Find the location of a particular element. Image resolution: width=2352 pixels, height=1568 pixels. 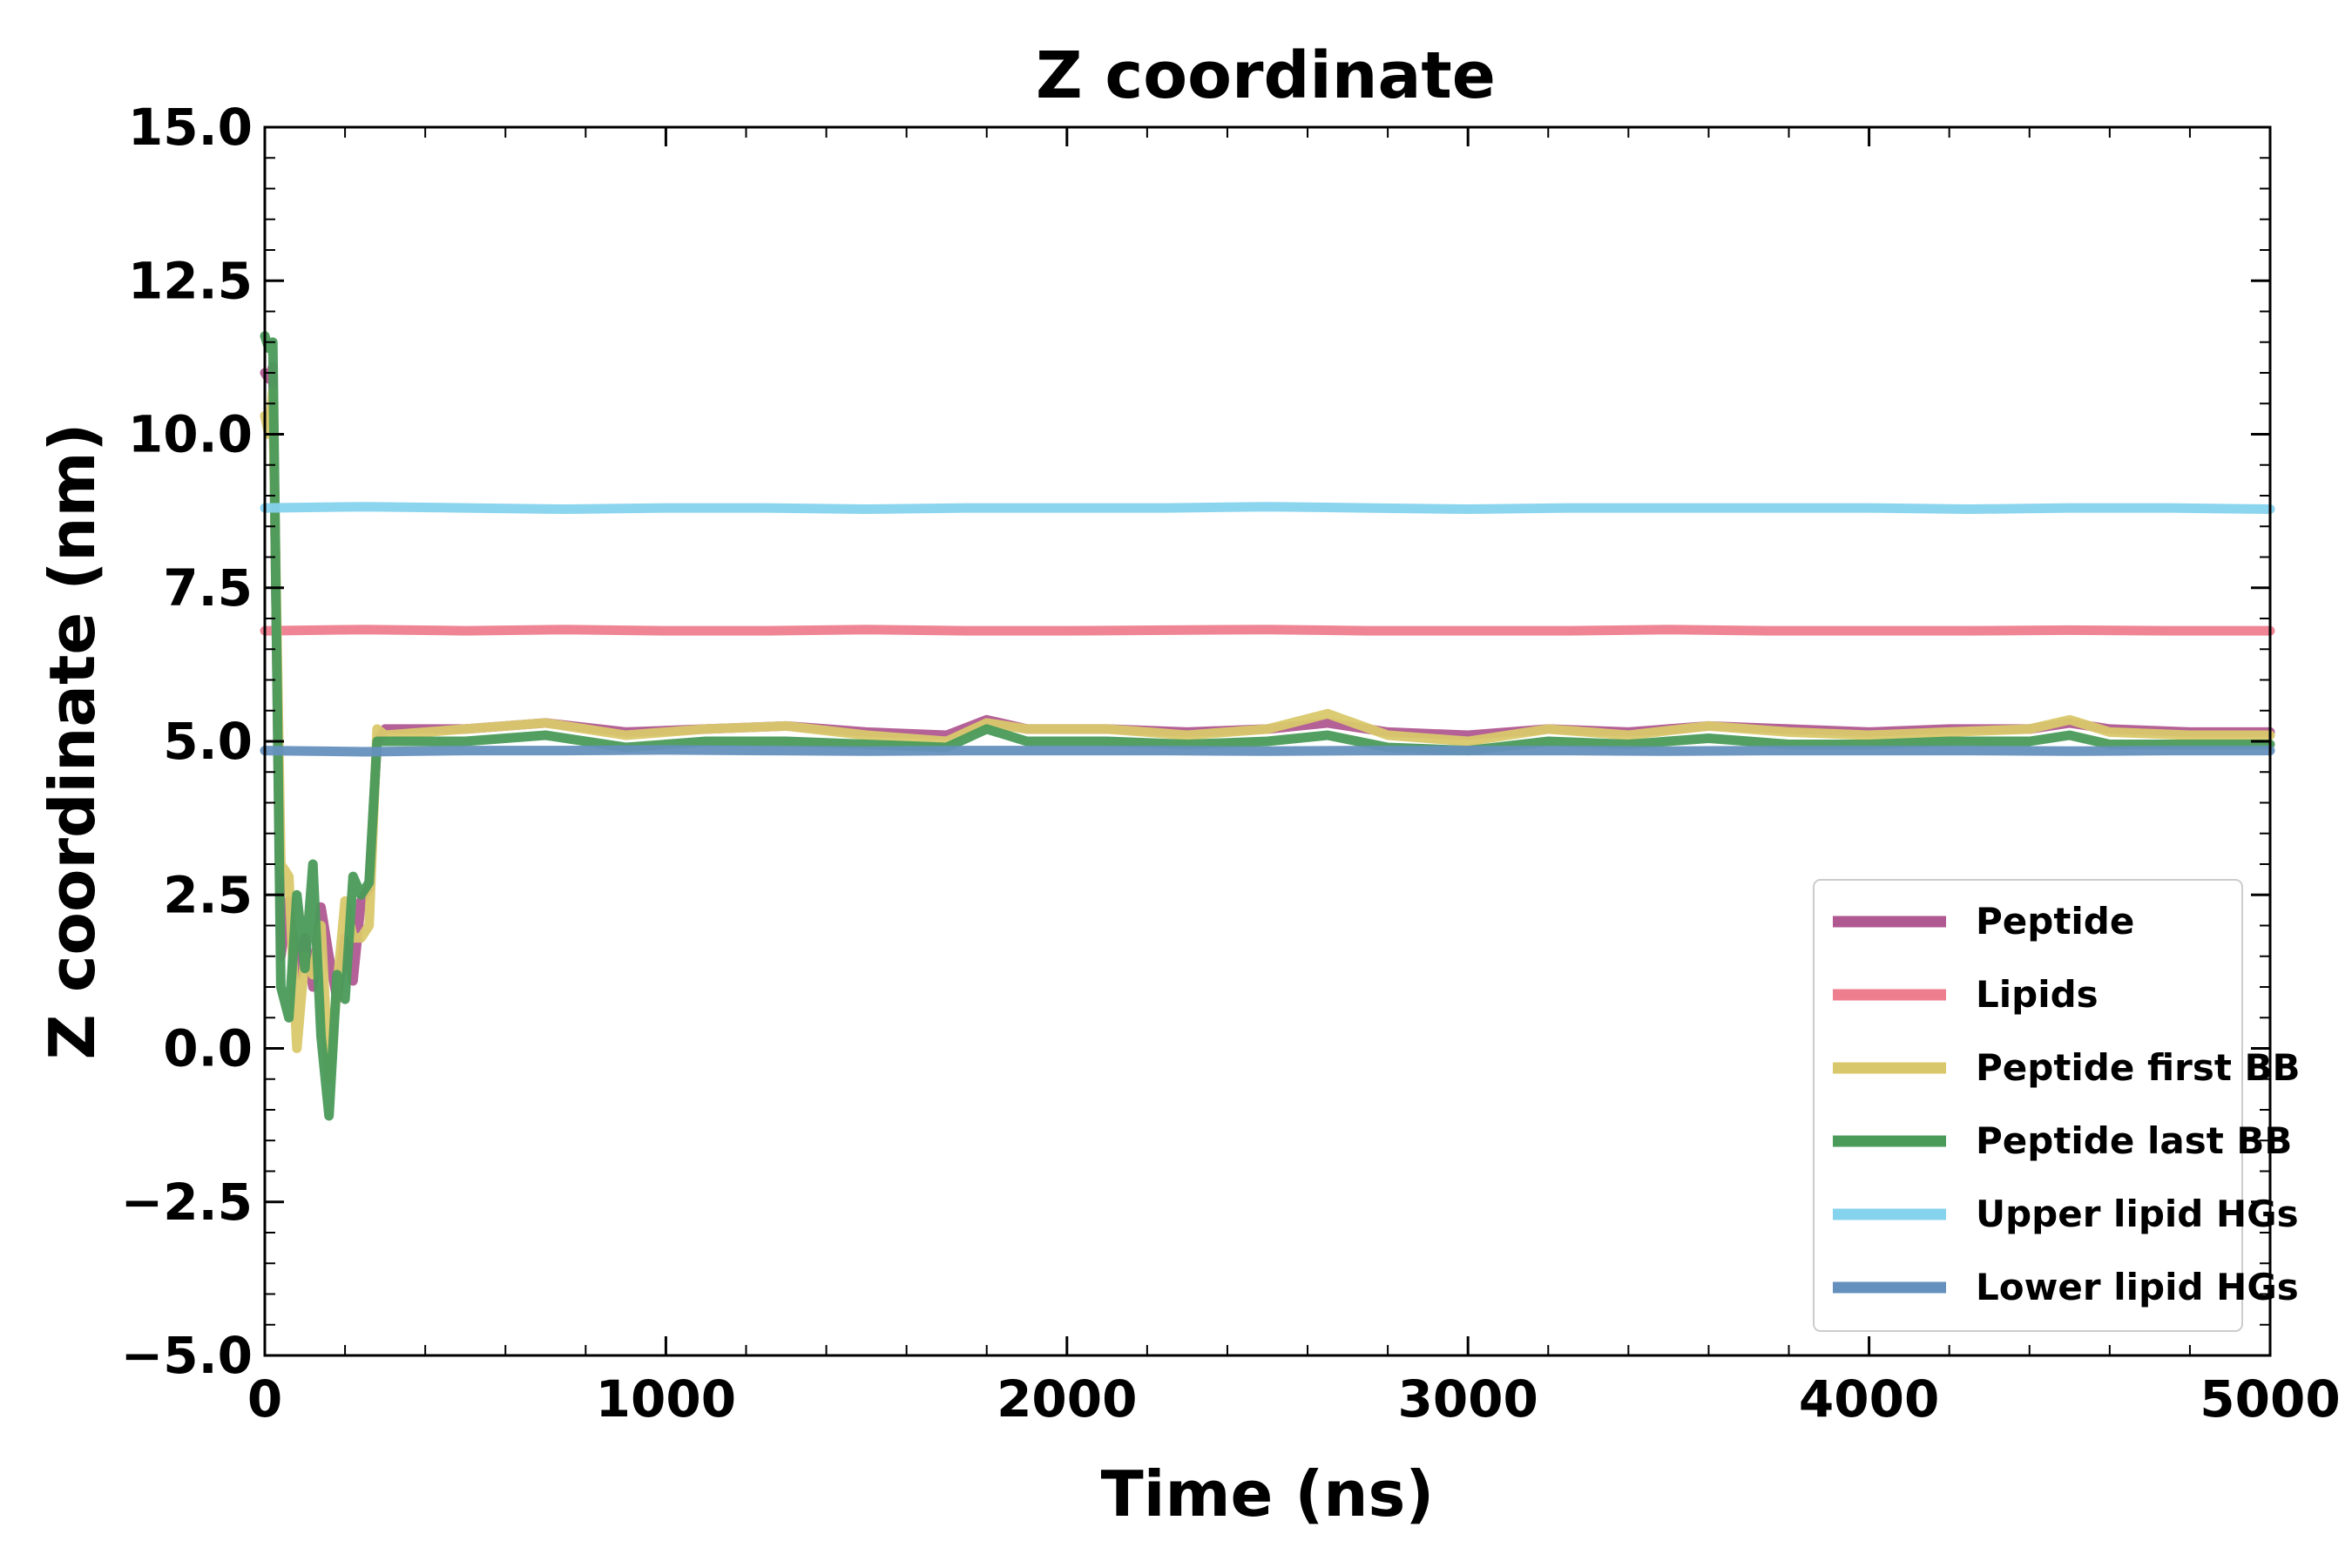

y-tick-label: 0.0 is located at coordinates (208, 1048).